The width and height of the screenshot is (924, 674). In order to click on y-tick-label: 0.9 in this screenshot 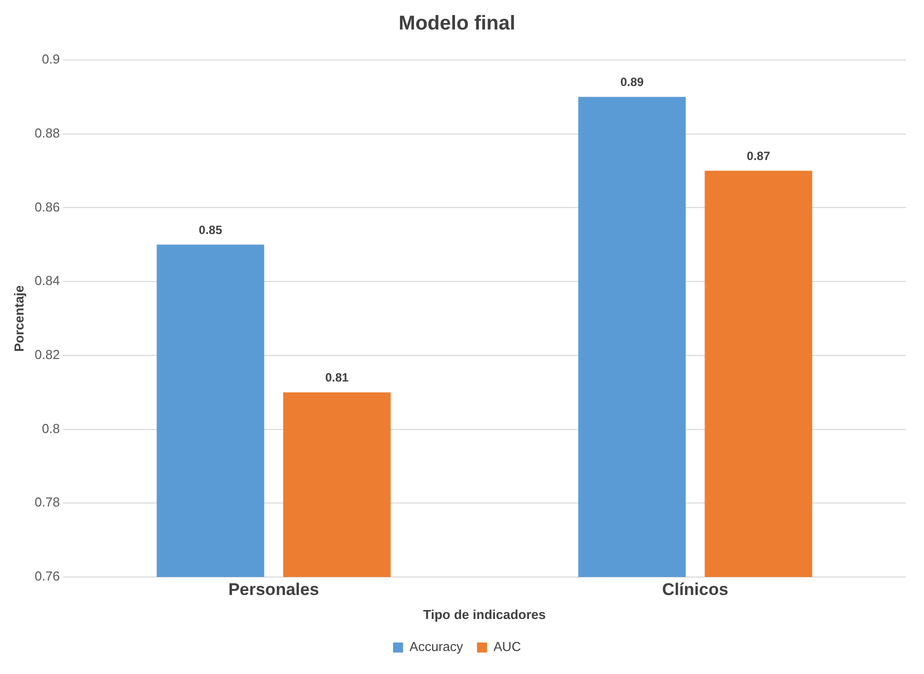, I will do `click(51, 59)`.